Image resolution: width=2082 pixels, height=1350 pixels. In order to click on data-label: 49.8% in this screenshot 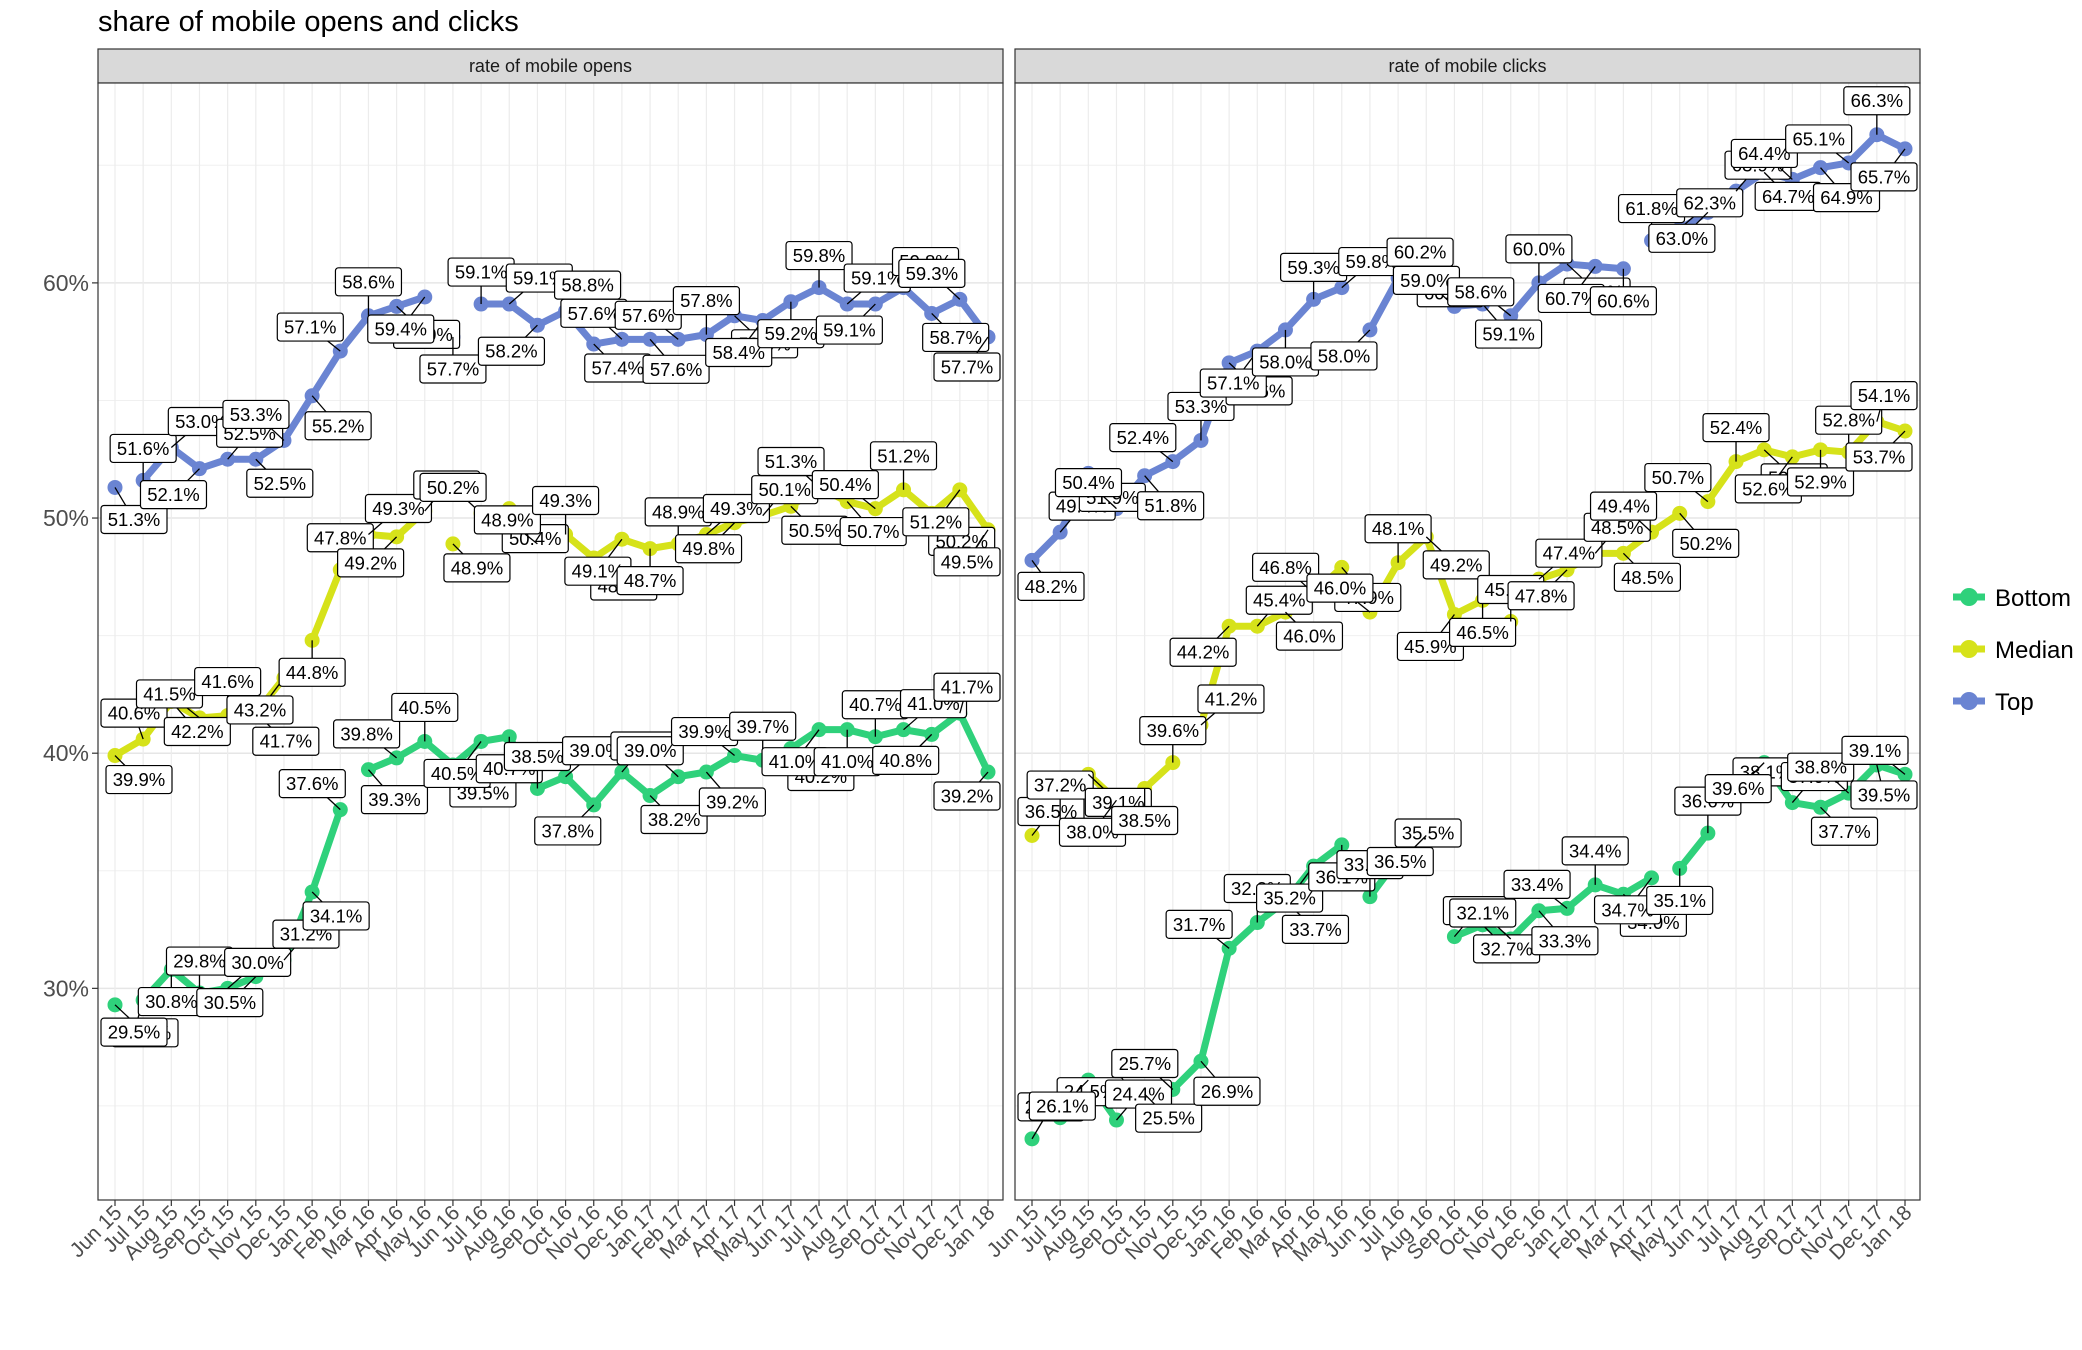, I will do `click(708, 543)`.